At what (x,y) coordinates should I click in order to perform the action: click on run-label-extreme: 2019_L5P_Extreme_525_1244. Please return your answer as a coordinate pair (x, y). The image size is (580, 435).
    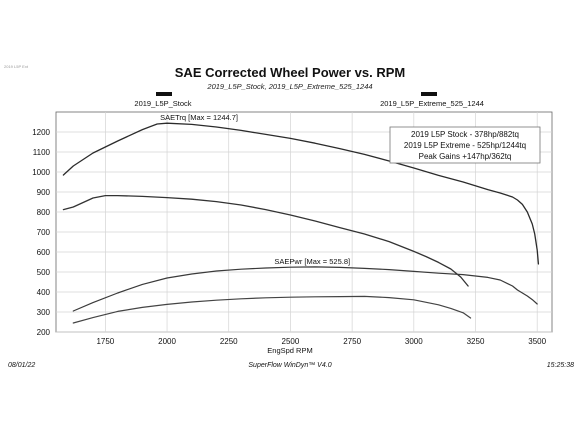
    Looking at the image, I should click on (432, 103).